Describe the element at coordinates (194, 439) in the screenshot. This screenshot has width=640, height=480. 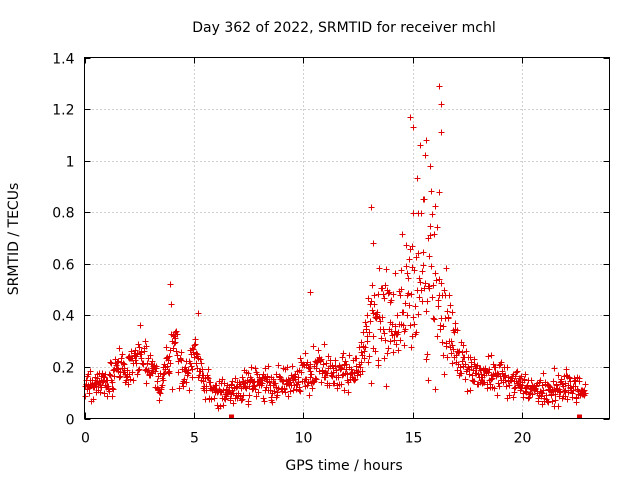
I see `x-tick-label: 5` at that location.